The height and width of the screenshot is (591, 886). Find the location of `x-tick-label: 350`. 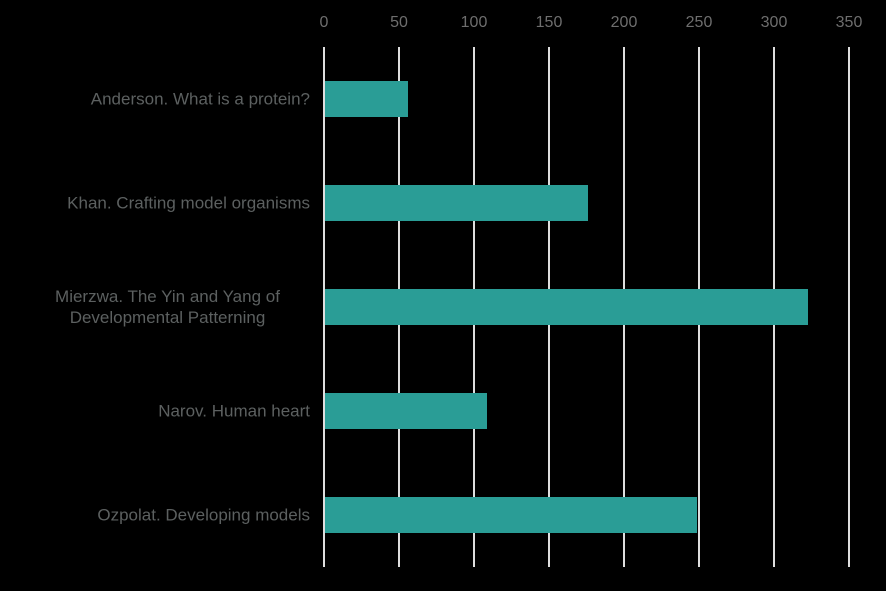

x-tick-label: 350 is located at coordinates (849, 22).